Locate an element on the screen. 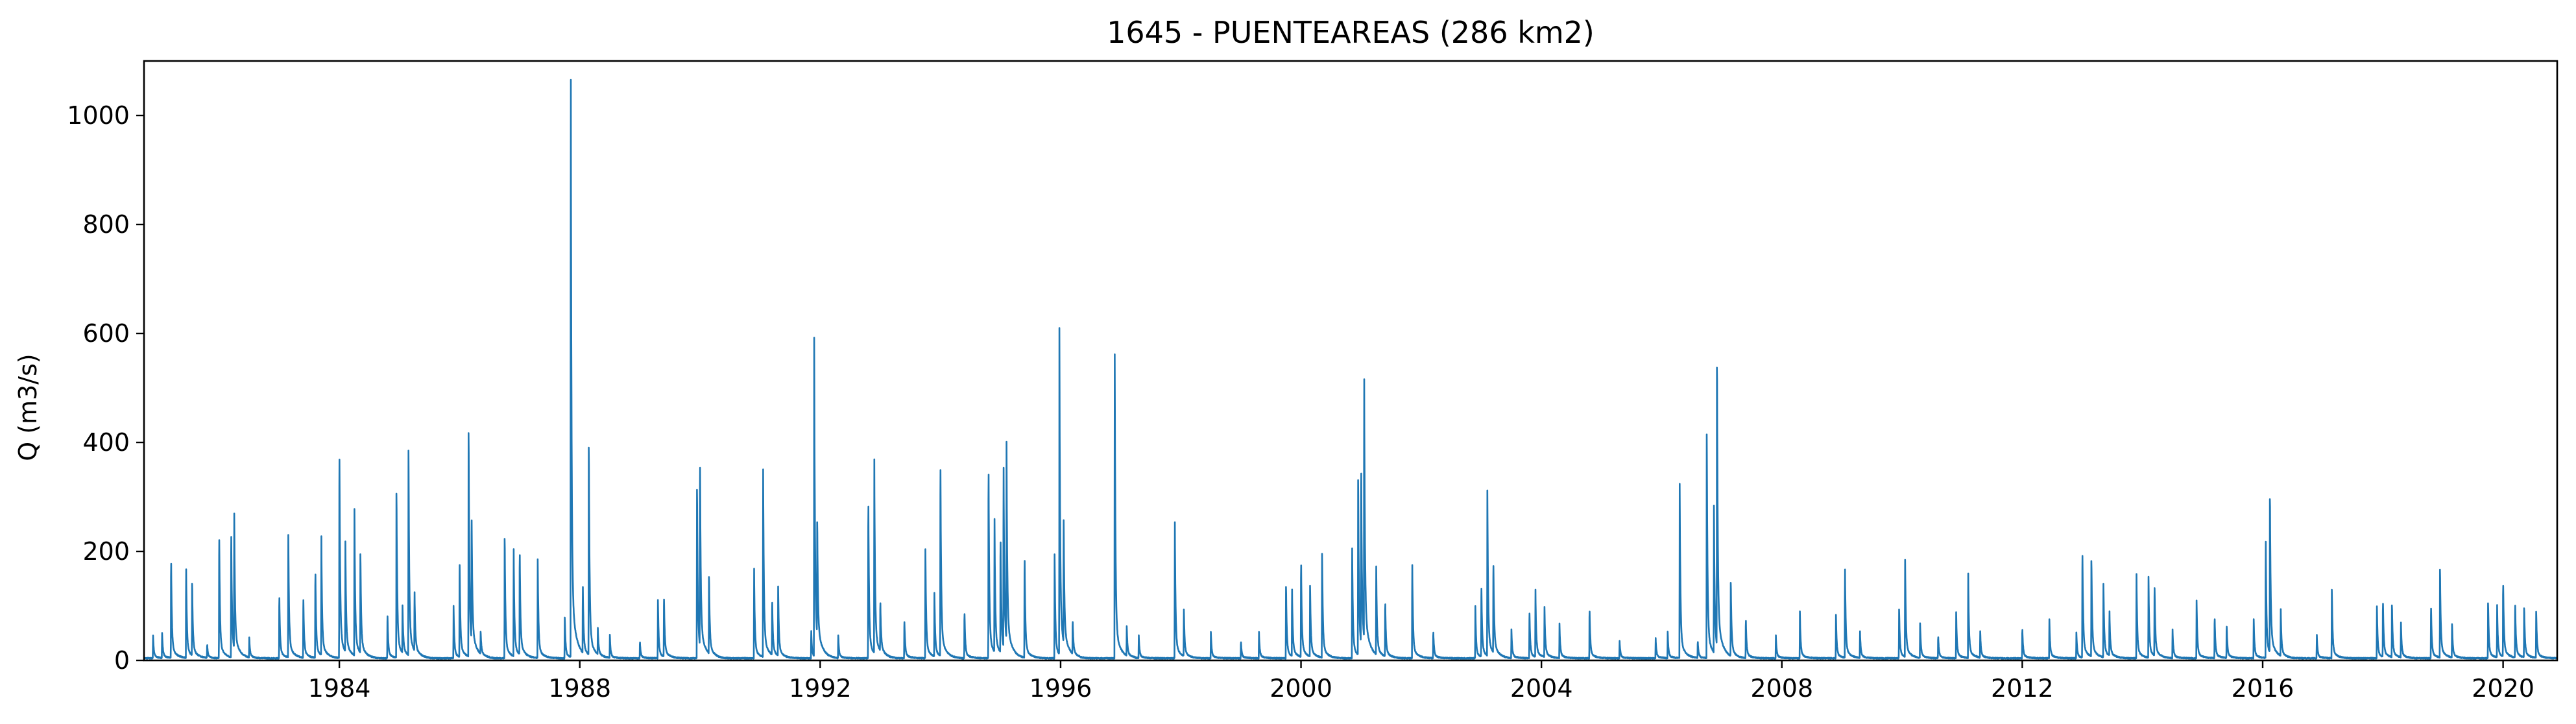  x-tick-label: 1996 is located at coordinates (1060, 688).